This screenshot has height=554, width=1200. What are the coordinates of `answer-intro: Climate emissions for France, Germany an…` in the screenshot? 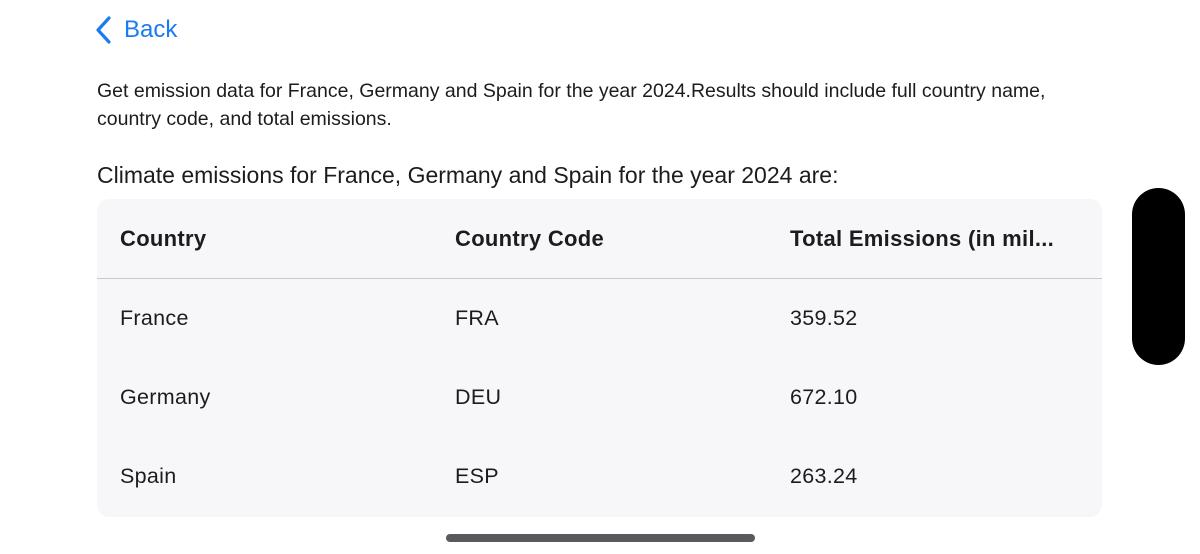 It's located at (468, 175).